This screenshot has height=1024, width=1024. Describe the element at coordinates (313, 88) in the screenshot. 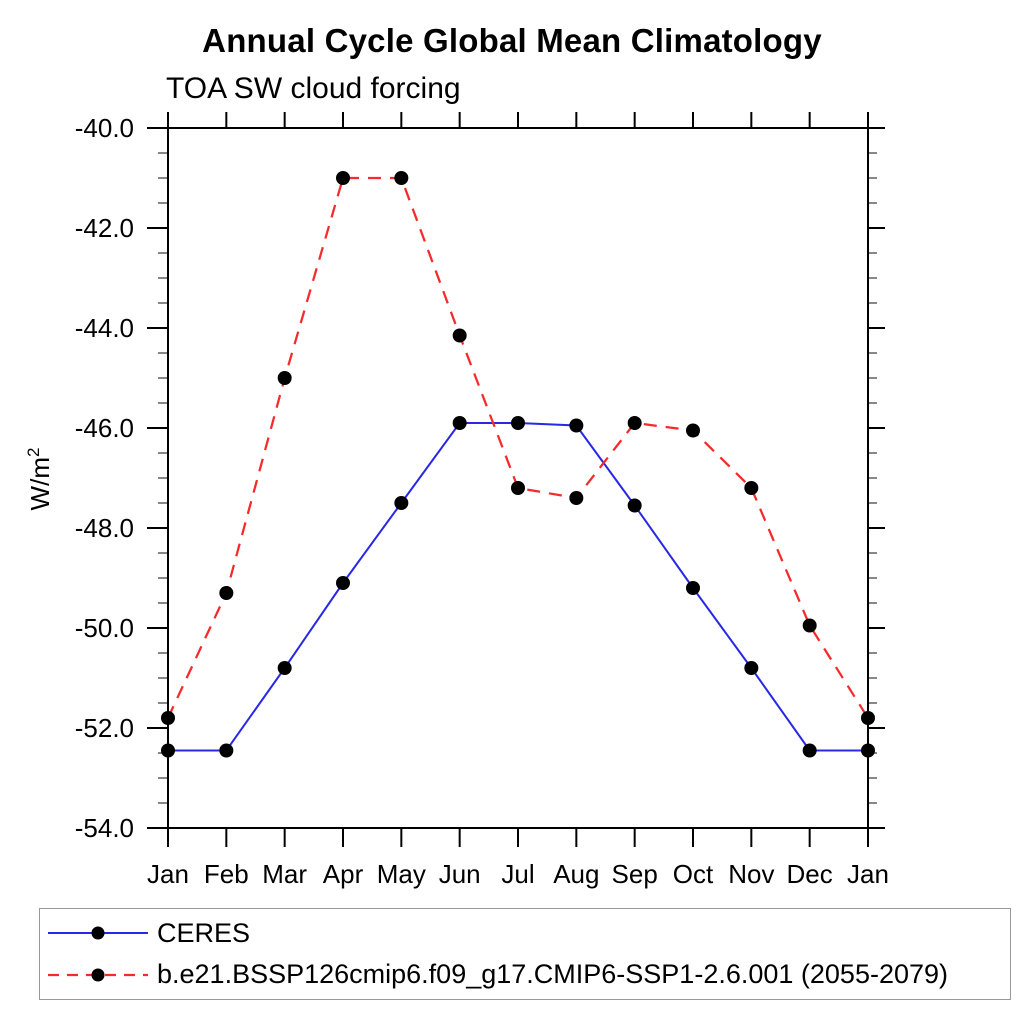

I see `chart-subtitle: TOA SW cloud forcing` at that location.